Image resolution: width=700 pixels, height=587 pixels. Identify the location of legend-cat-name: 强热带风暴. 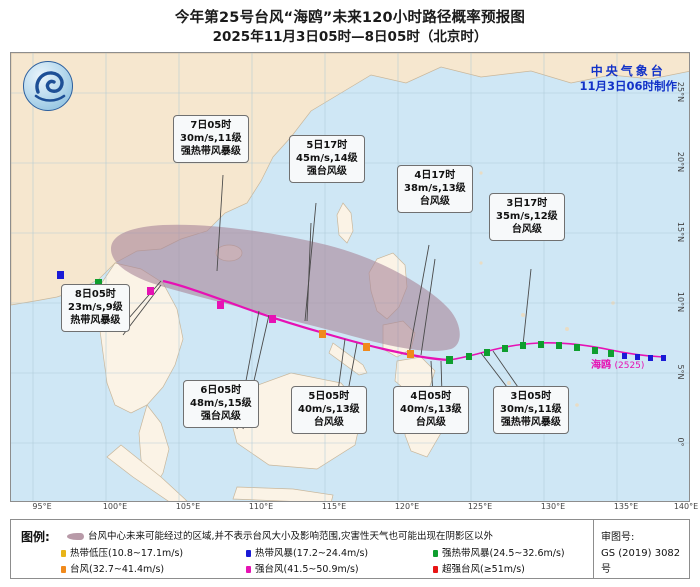
(466, 553).